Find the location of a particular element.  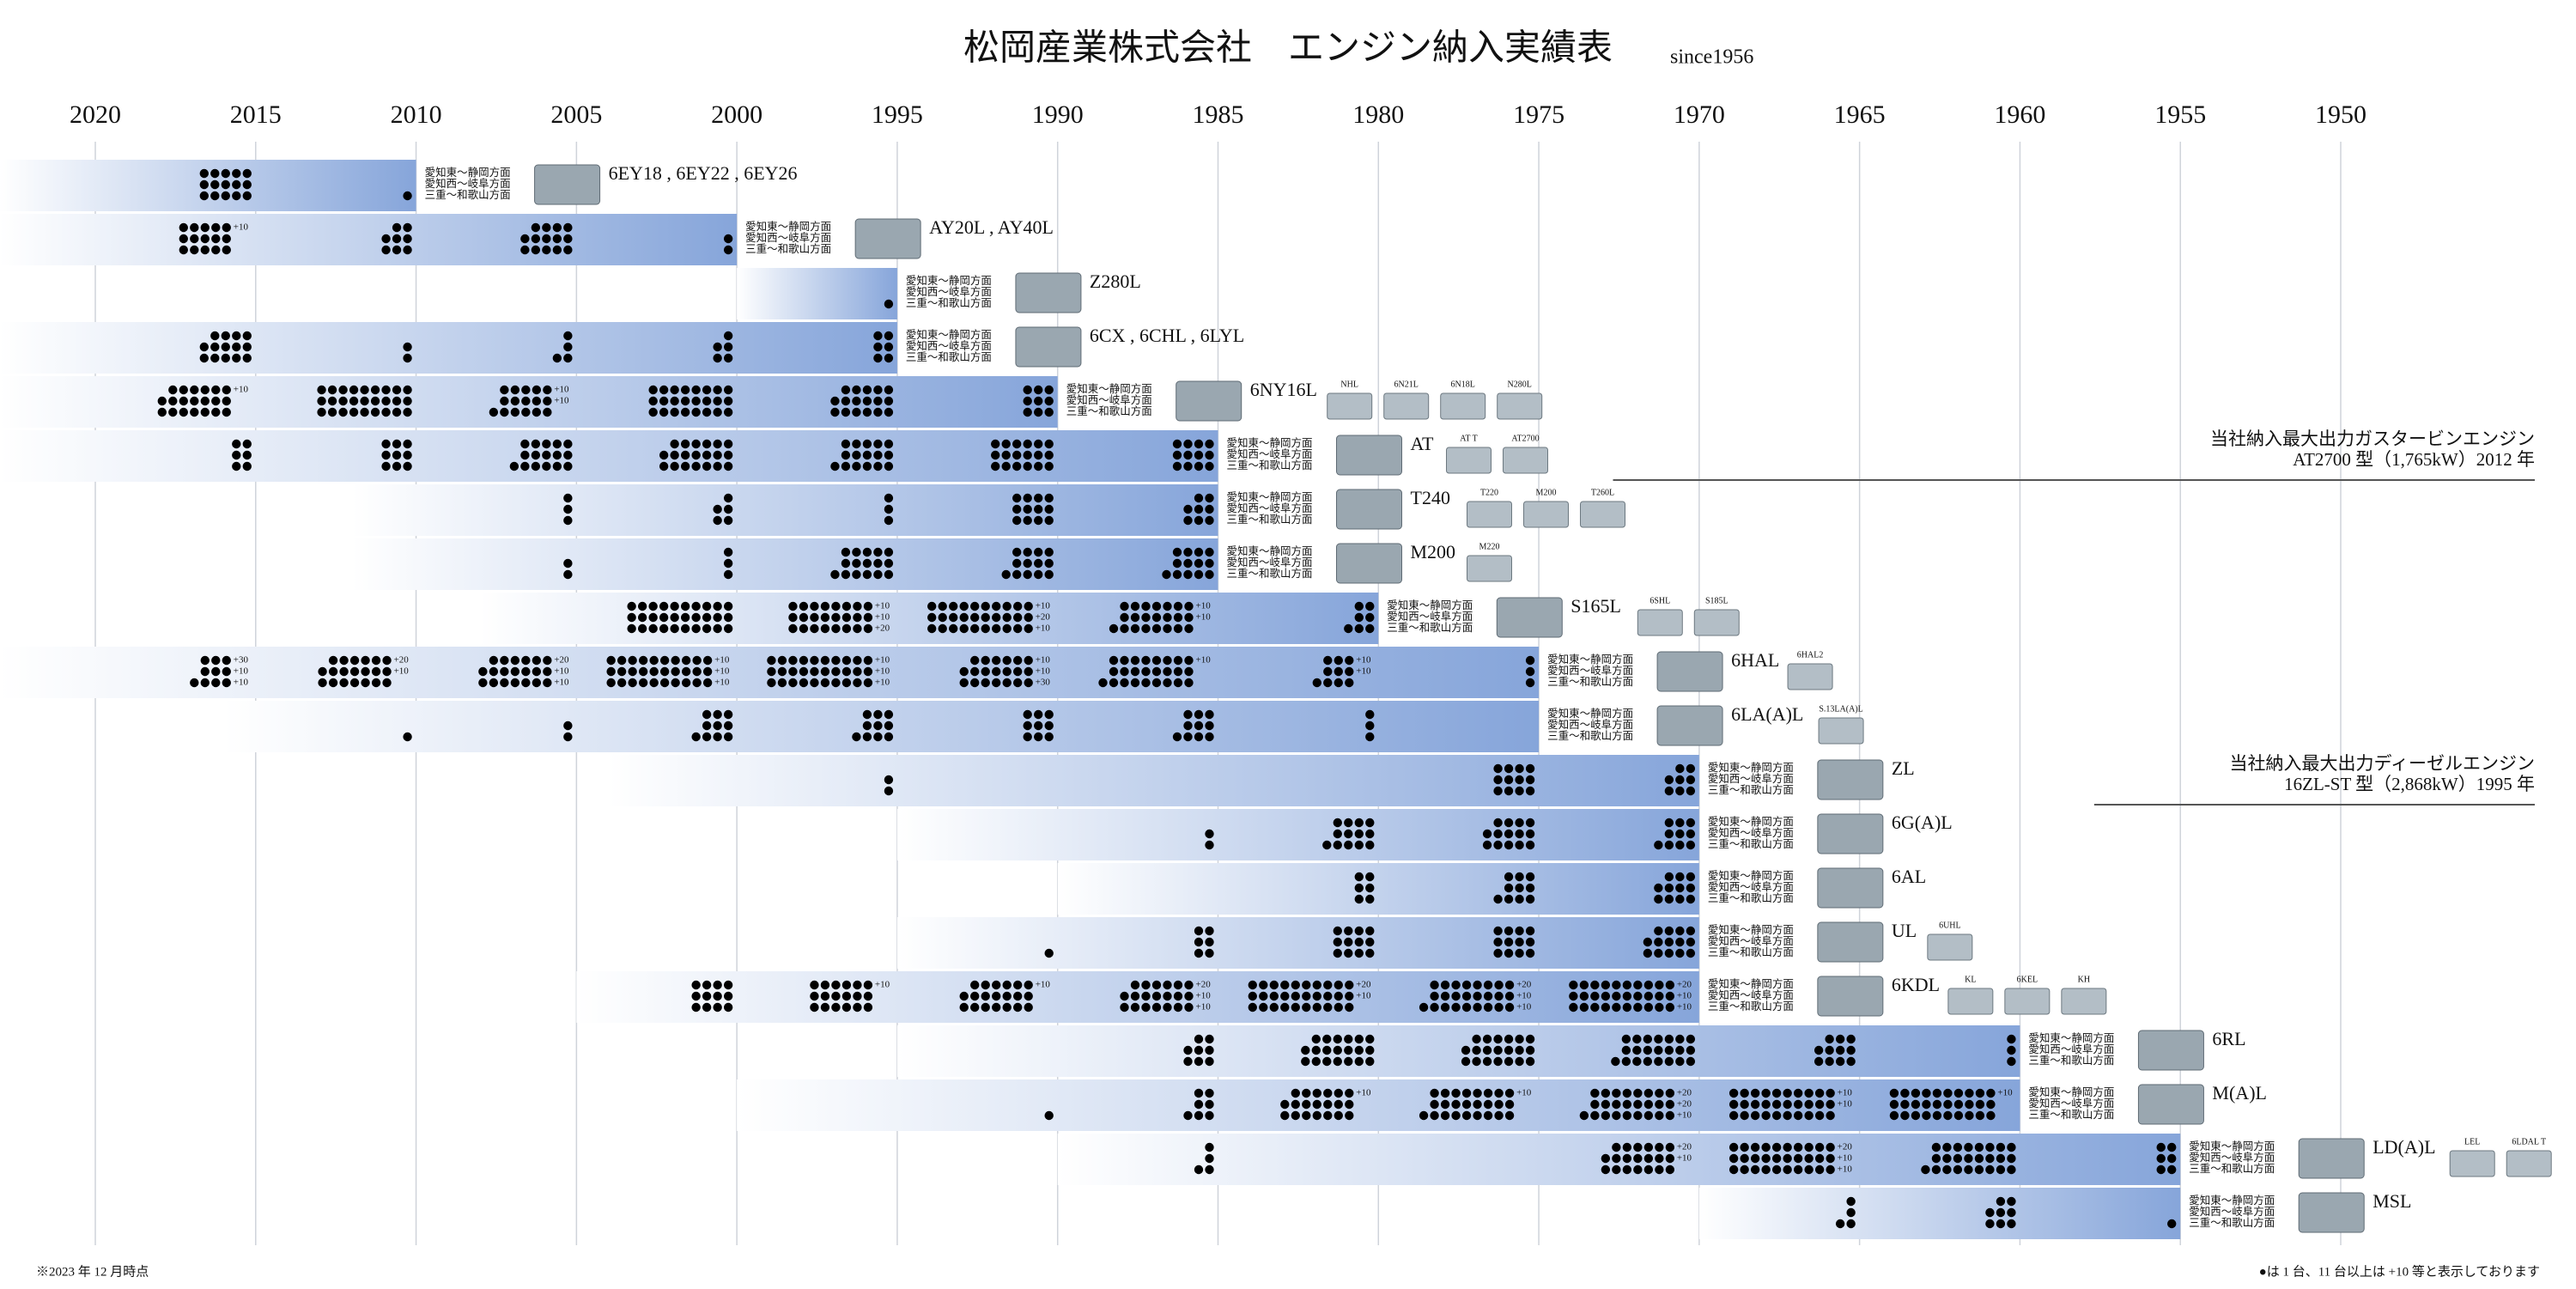

engine-name: 6G(A)L is located at coordinates (1923, 823).